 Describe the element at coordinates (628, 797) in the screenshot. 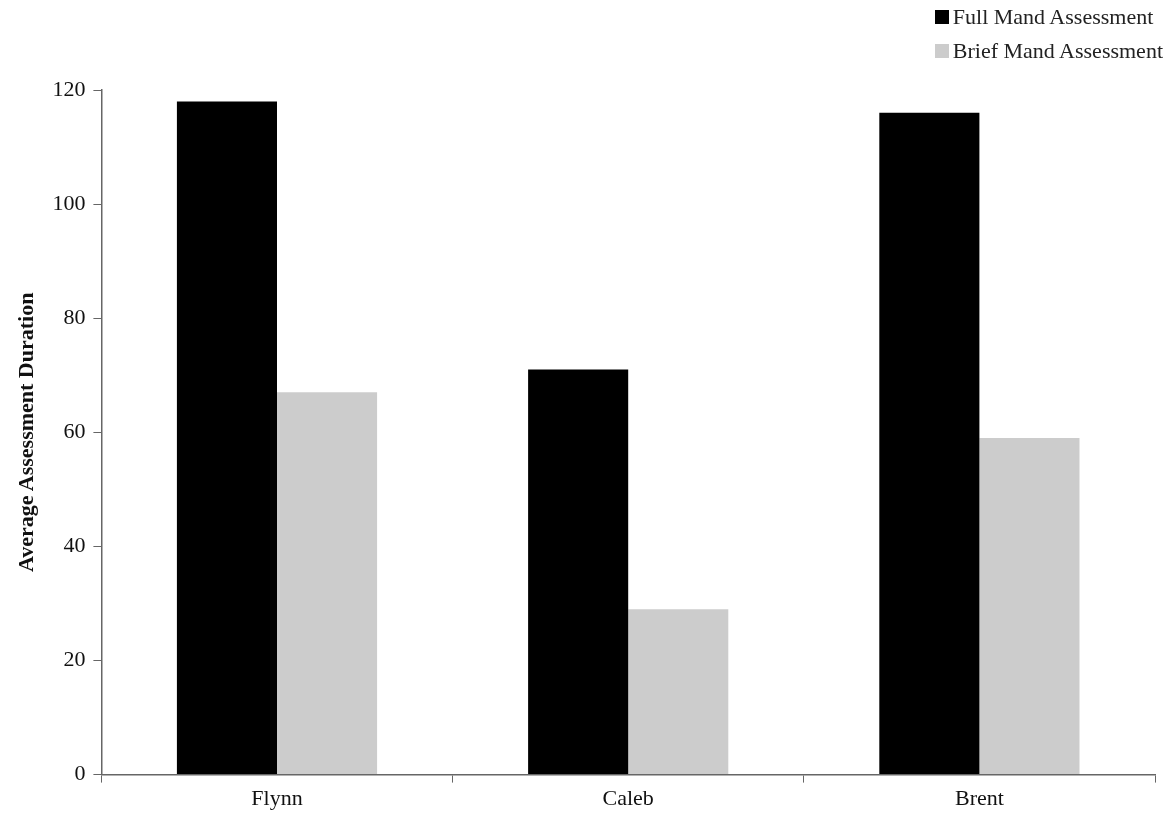

I see `x-tick-label: Caleb` at that location.